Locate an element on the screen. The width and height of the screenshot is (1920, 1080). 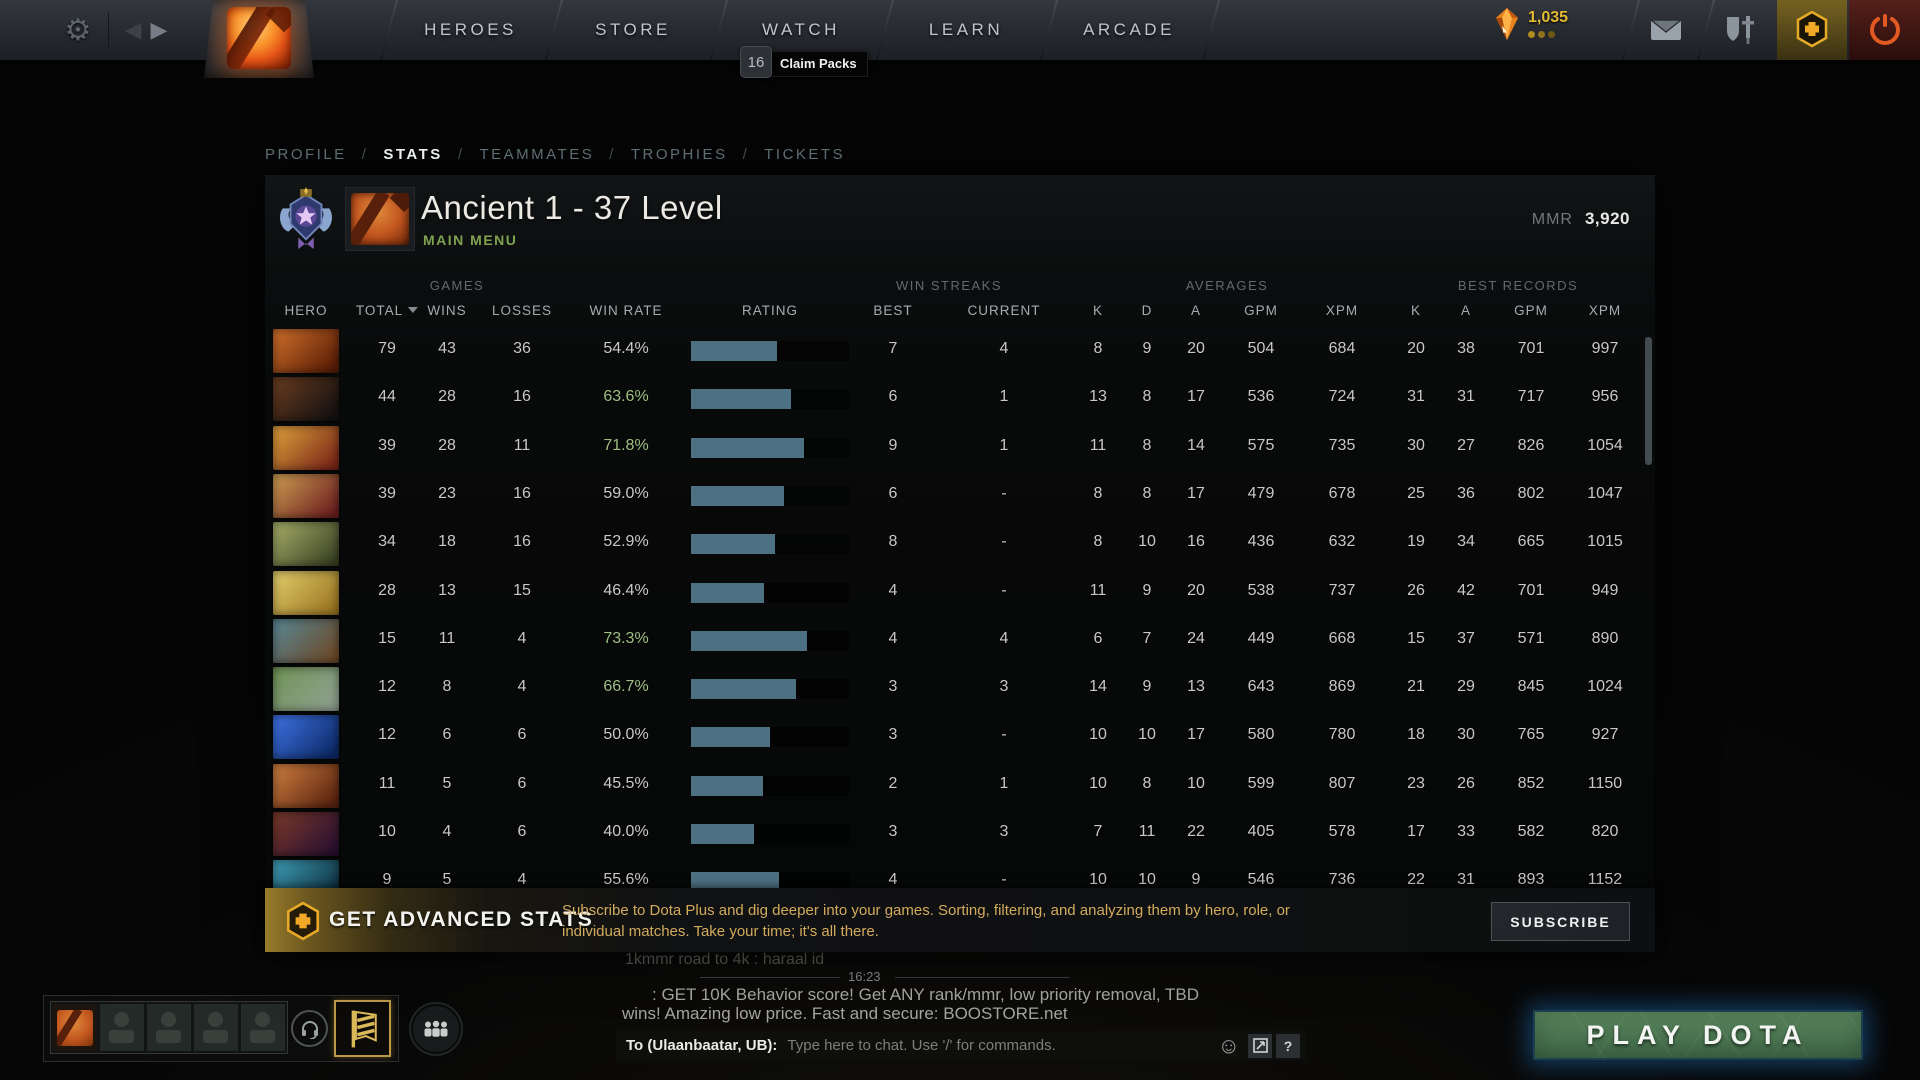
stat-cell-xpm: 724 is located at coordinates (1342, 397).